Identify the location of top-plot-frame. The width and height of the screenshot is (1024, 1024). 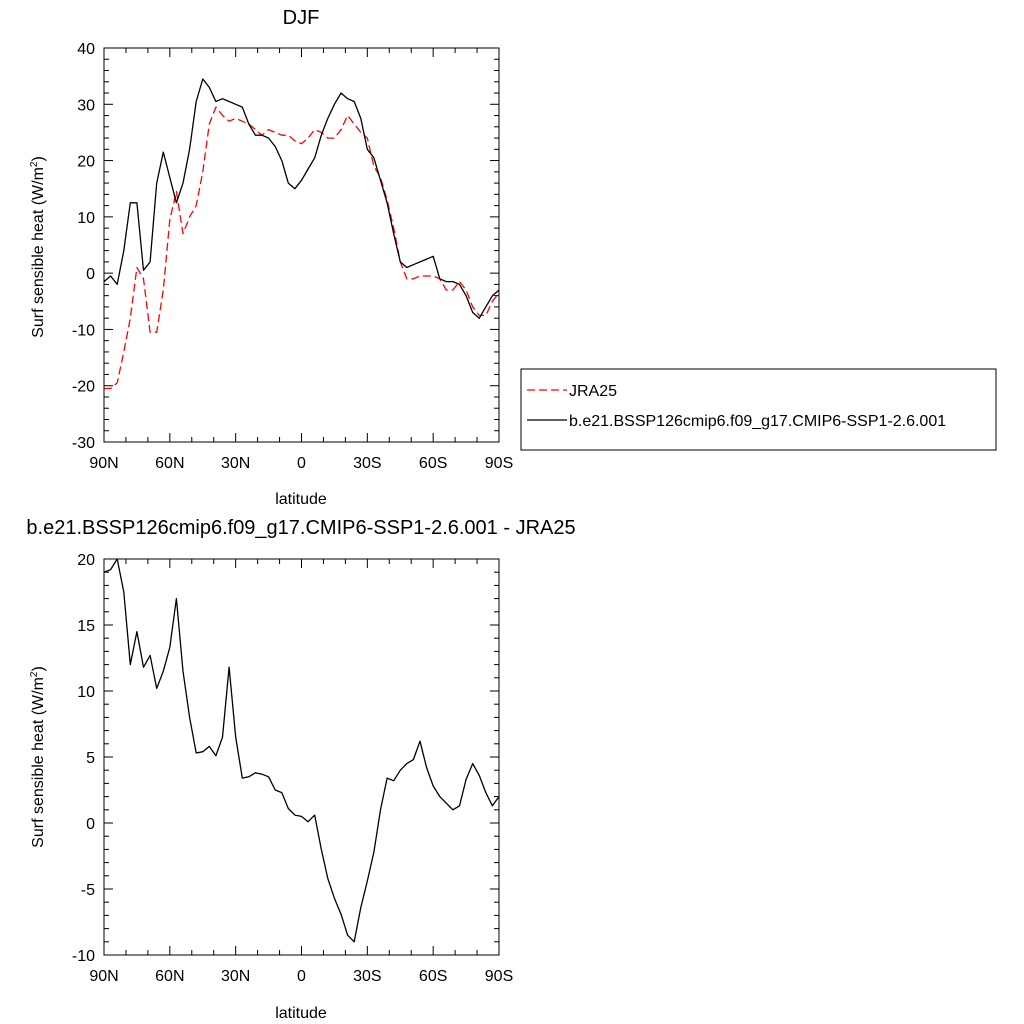
(301, 245).